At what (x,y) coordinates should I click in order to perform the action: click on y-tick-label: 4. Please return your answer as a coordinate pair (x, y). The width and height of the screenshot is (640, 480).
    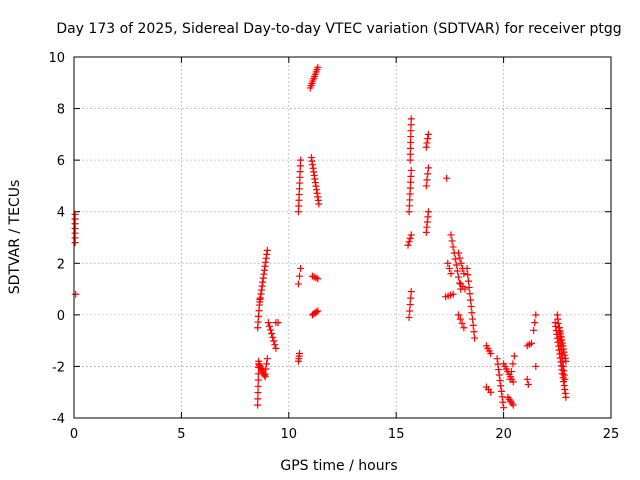
    Looking at the image, I should click on (61, 213).